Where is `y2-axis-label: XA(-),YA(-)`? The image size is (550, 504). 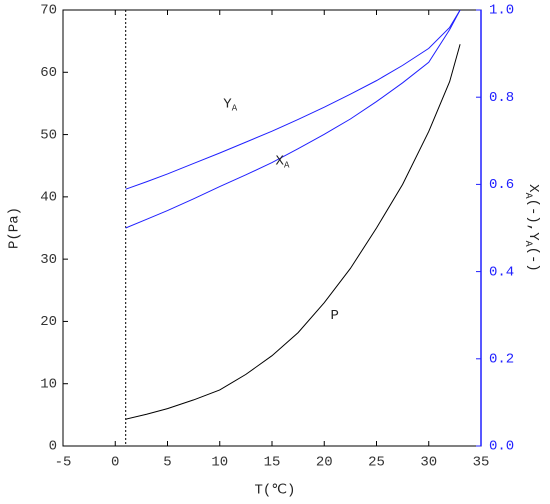
y2-axis-label: XA(-),YA(-) is located at coordinates (531, 228).